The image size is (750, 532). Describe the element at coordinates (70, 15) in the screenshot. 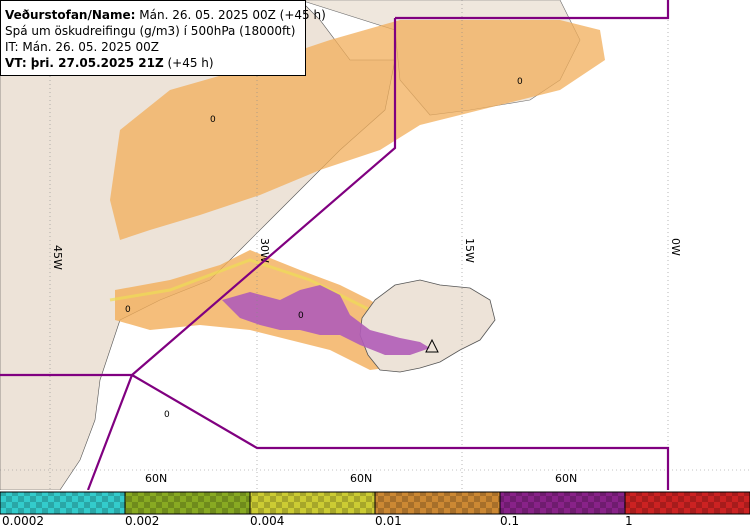

I see `issuer-label: Veðurstofan/Name:` at that location.